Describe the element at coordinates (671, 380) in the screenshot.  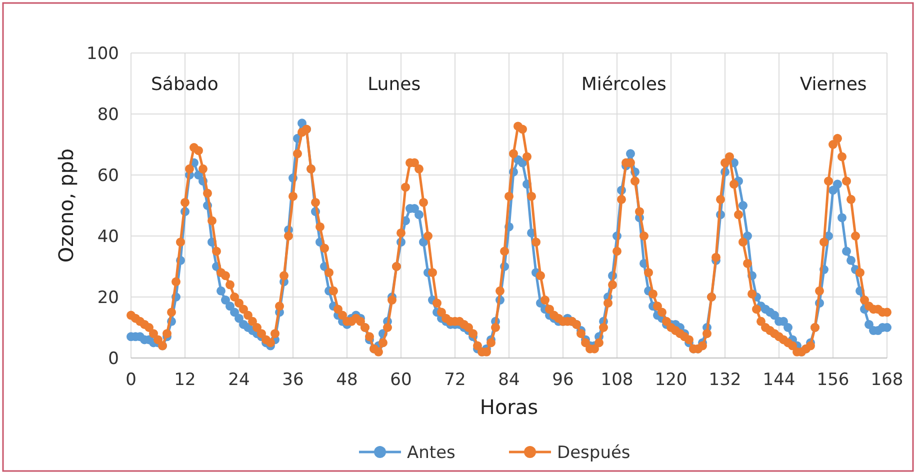
I see `x-tick-label: 120` at that location.